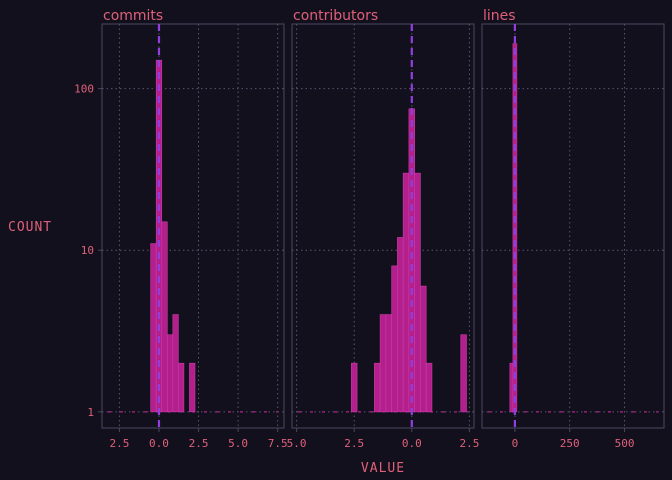 The width and height of the screenshot is (672, 480). What do you see at coordinates (30, 227) in the screenshot?
I see `y-axis-title: COUNT` at bounding box center [30, 227].